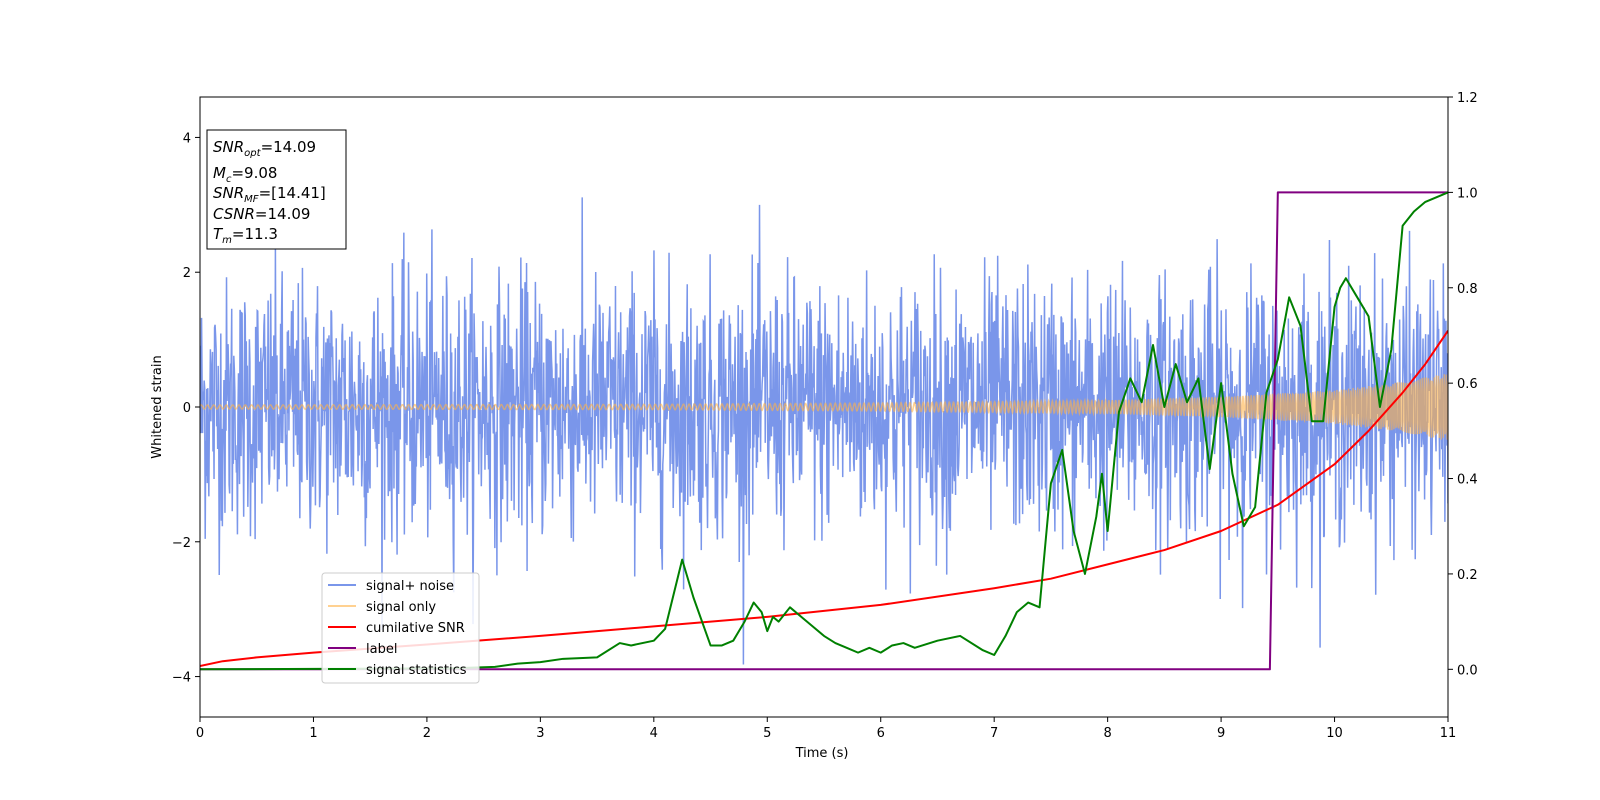  I want to click on legend-item-label: label, so click(362, 649).